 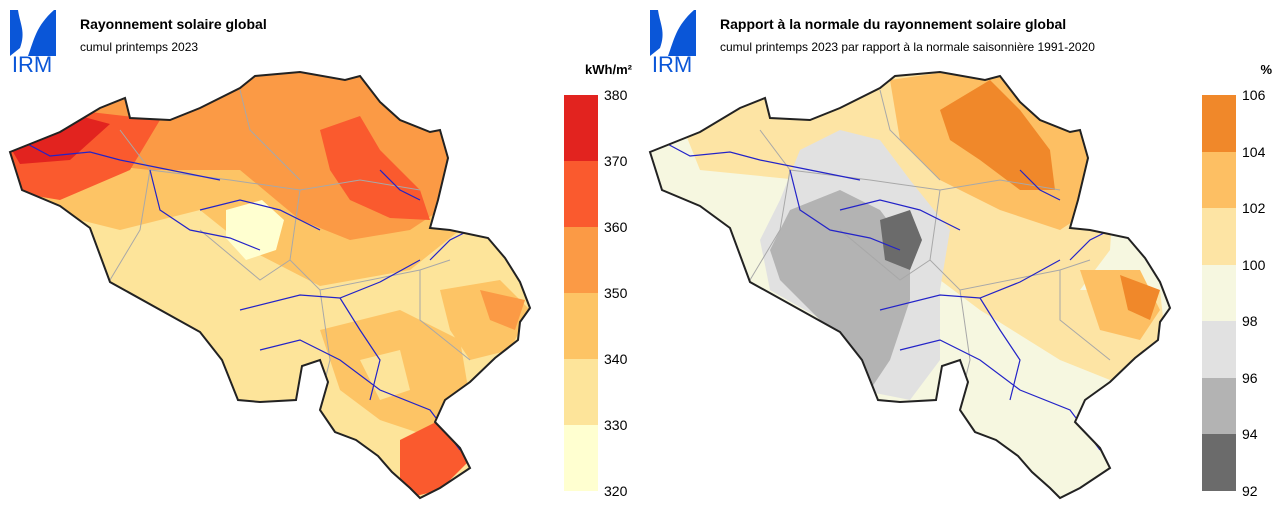 What do you see at coordinates (608, 69) in the screenshot?
I see `legend-unit: kWh/m²` at bounding box center [608, 69].